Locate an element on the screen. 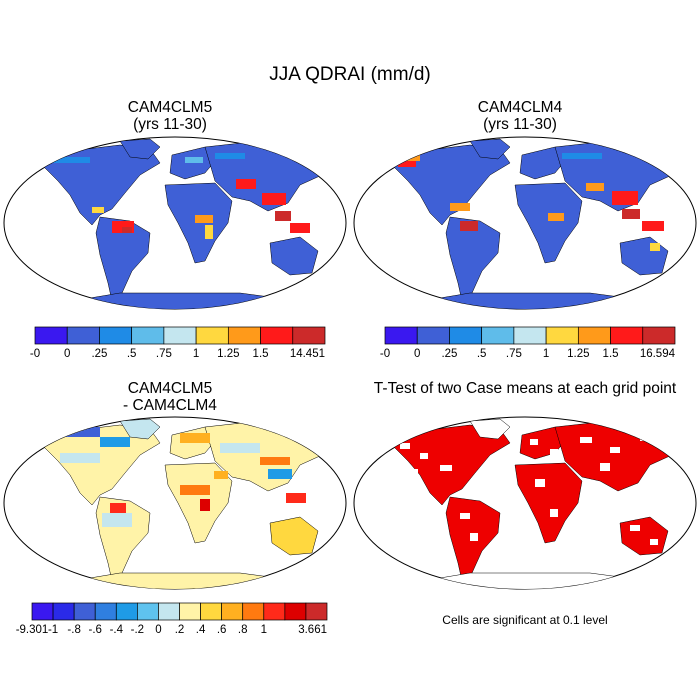 The image size is (700, 700). colorbar-top-left: -0 0 .25 .5 .75 1 1.25 1.5 14.451 is located at coordinates (178, 343).